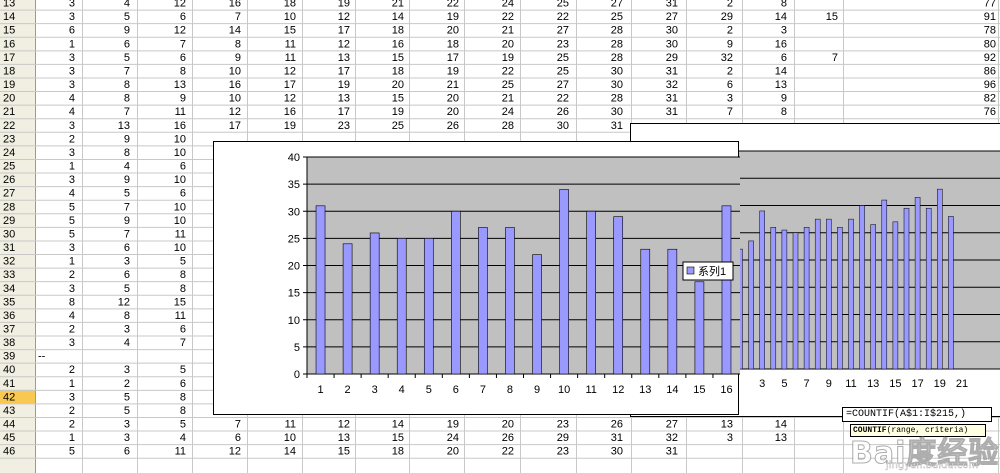  I want to click on row-header: 16, so click(9, 44).